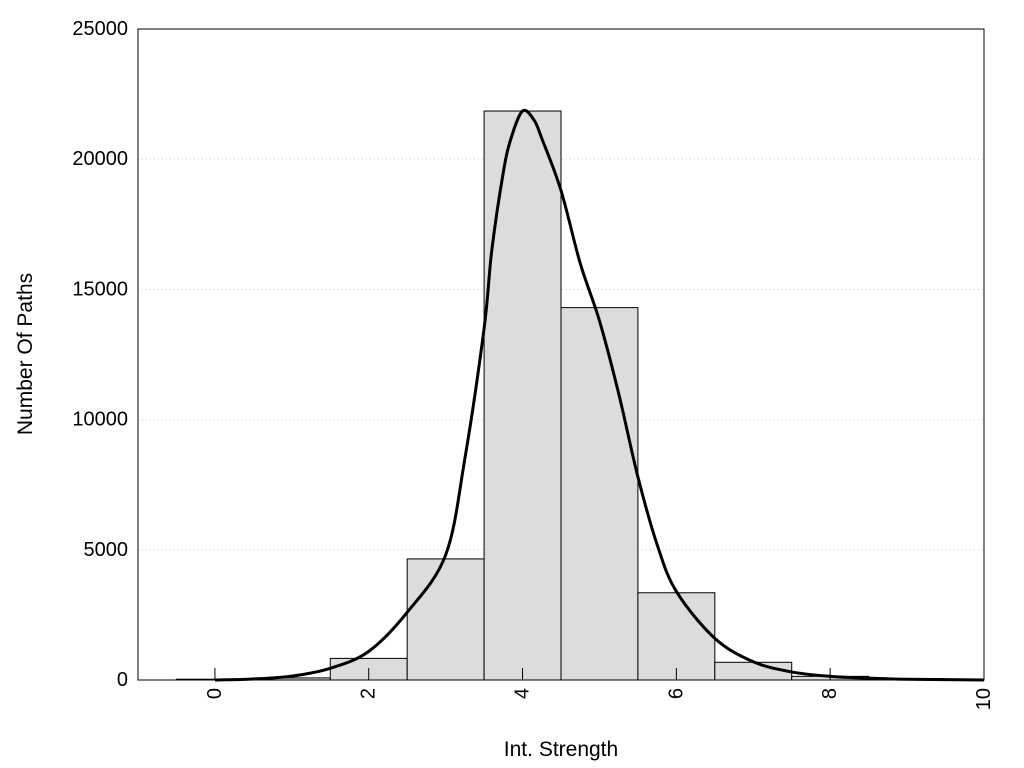 The width and height of the screenshot is (1024, 768). I want to click on x-tick-label: 0, so click(215, 693).